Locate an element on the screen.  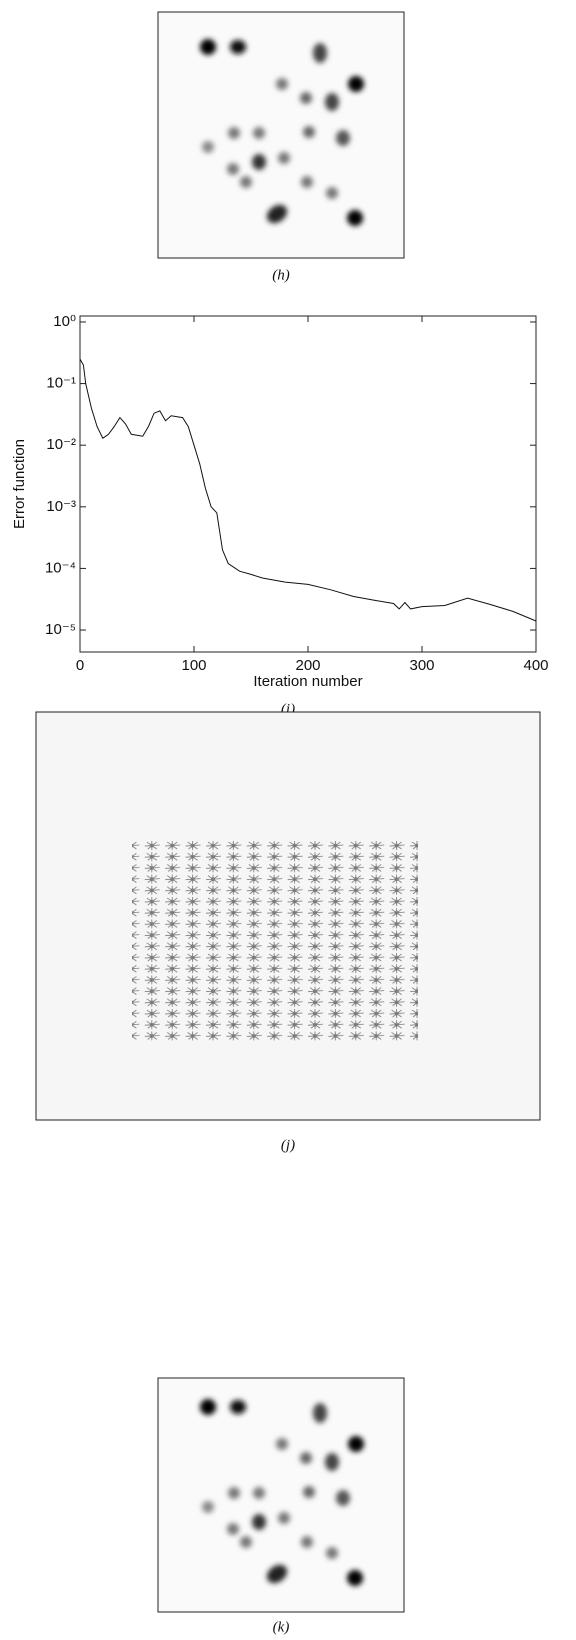
x-tick-label: 400 is located at coordinates (535, 665).